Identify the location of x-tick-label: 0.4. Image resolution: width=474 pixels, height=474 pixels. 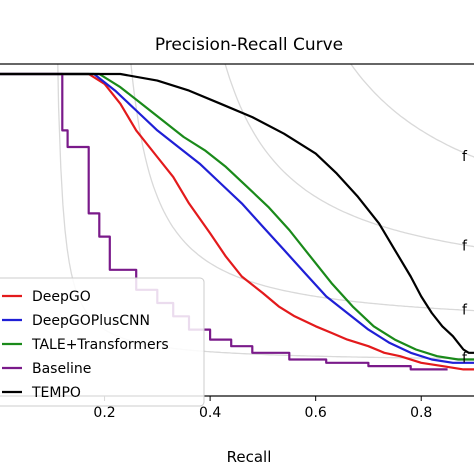
(210, 413).